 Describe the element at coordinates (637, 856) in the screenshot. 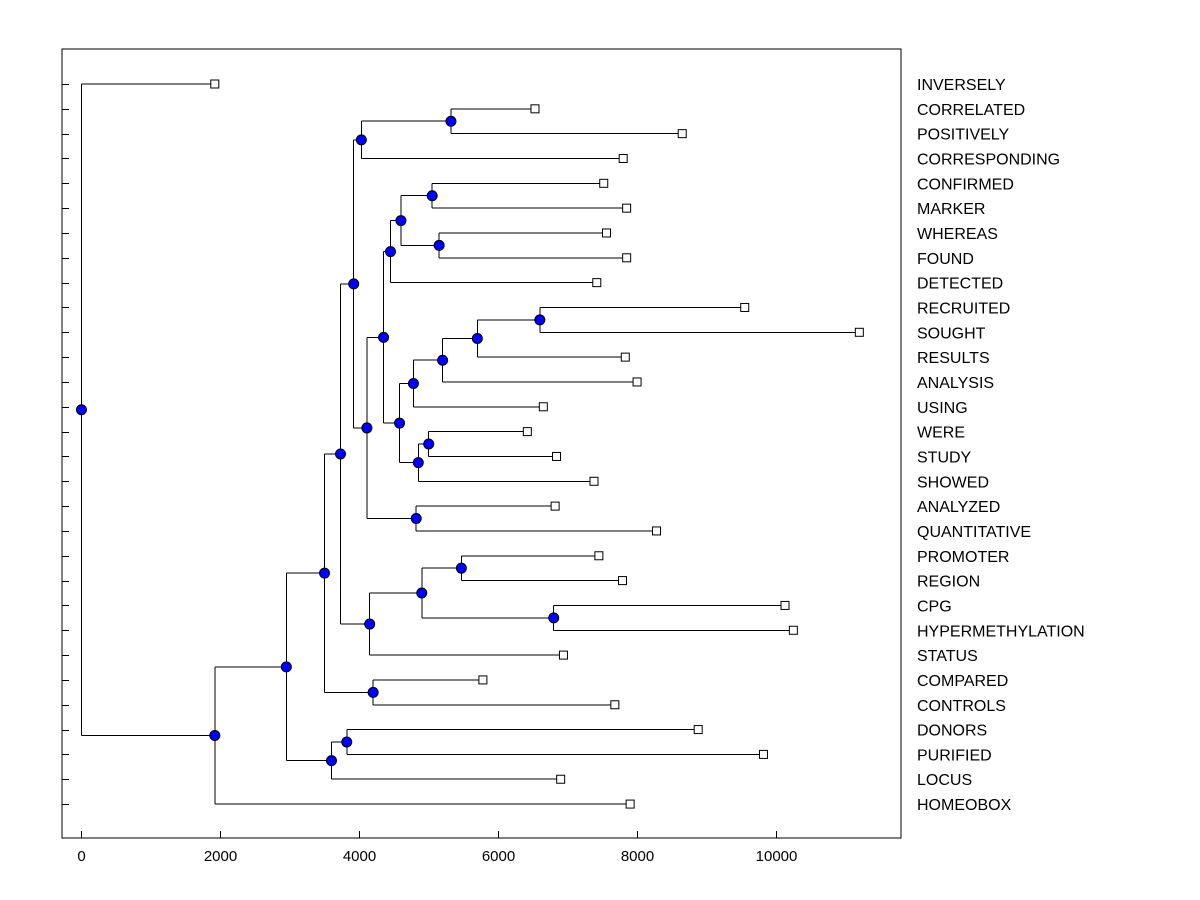

I see `x-tick-label: 8000` at that location.